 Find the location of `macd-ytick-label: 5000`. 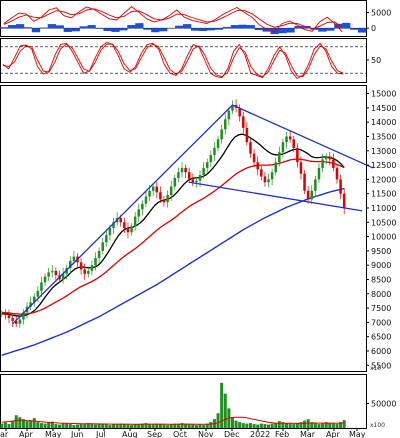

macd-ytick-label: 5000 is located at coordinates (381, 13).